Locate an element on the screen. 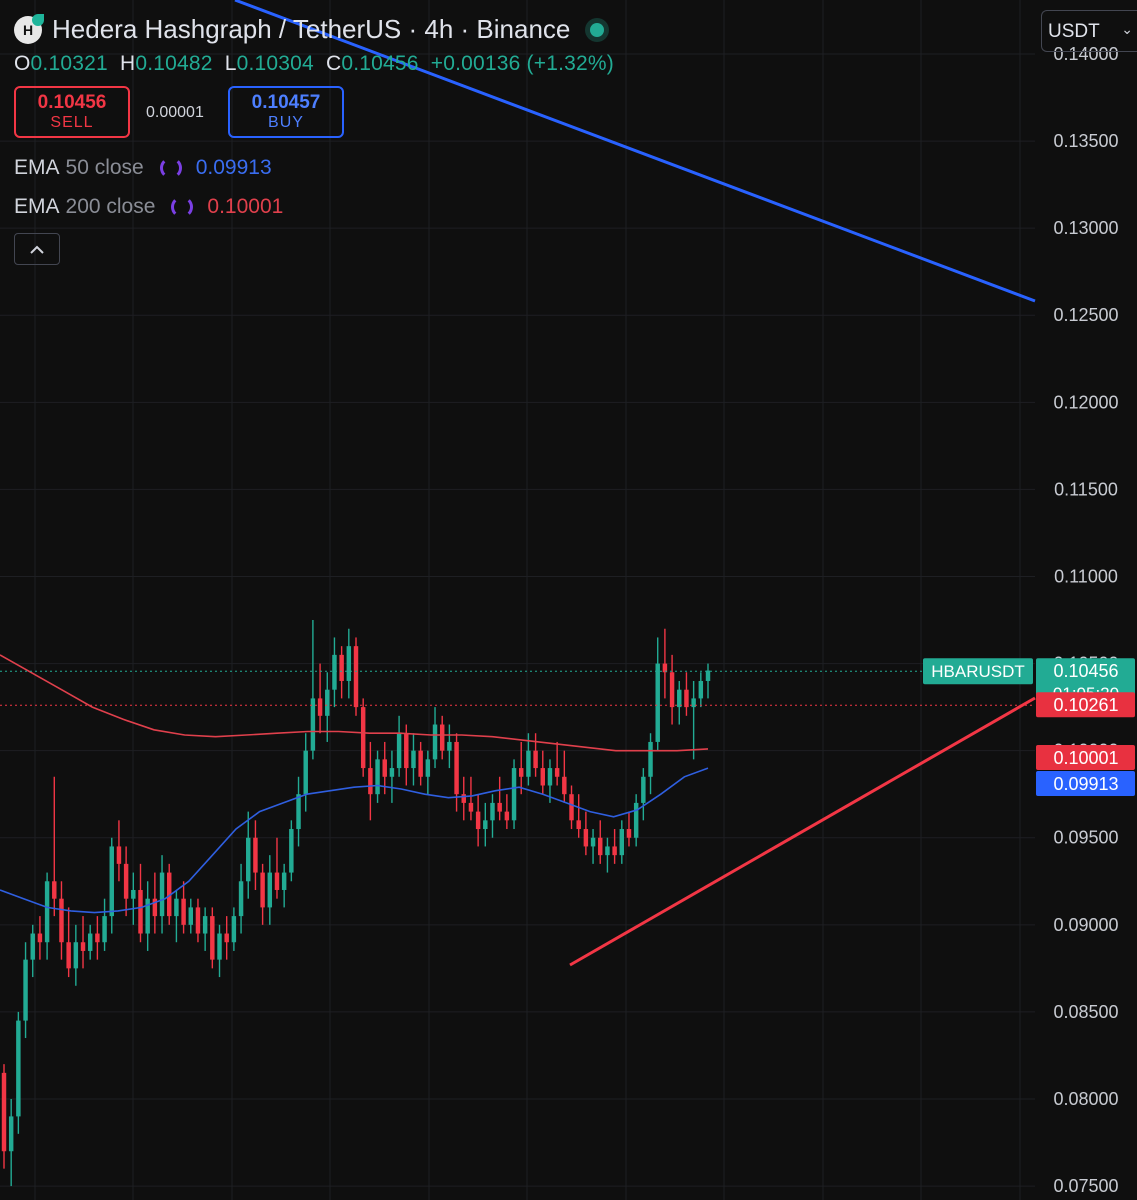  price-tag: 0.10261 is located at coordinates (1085, 705).